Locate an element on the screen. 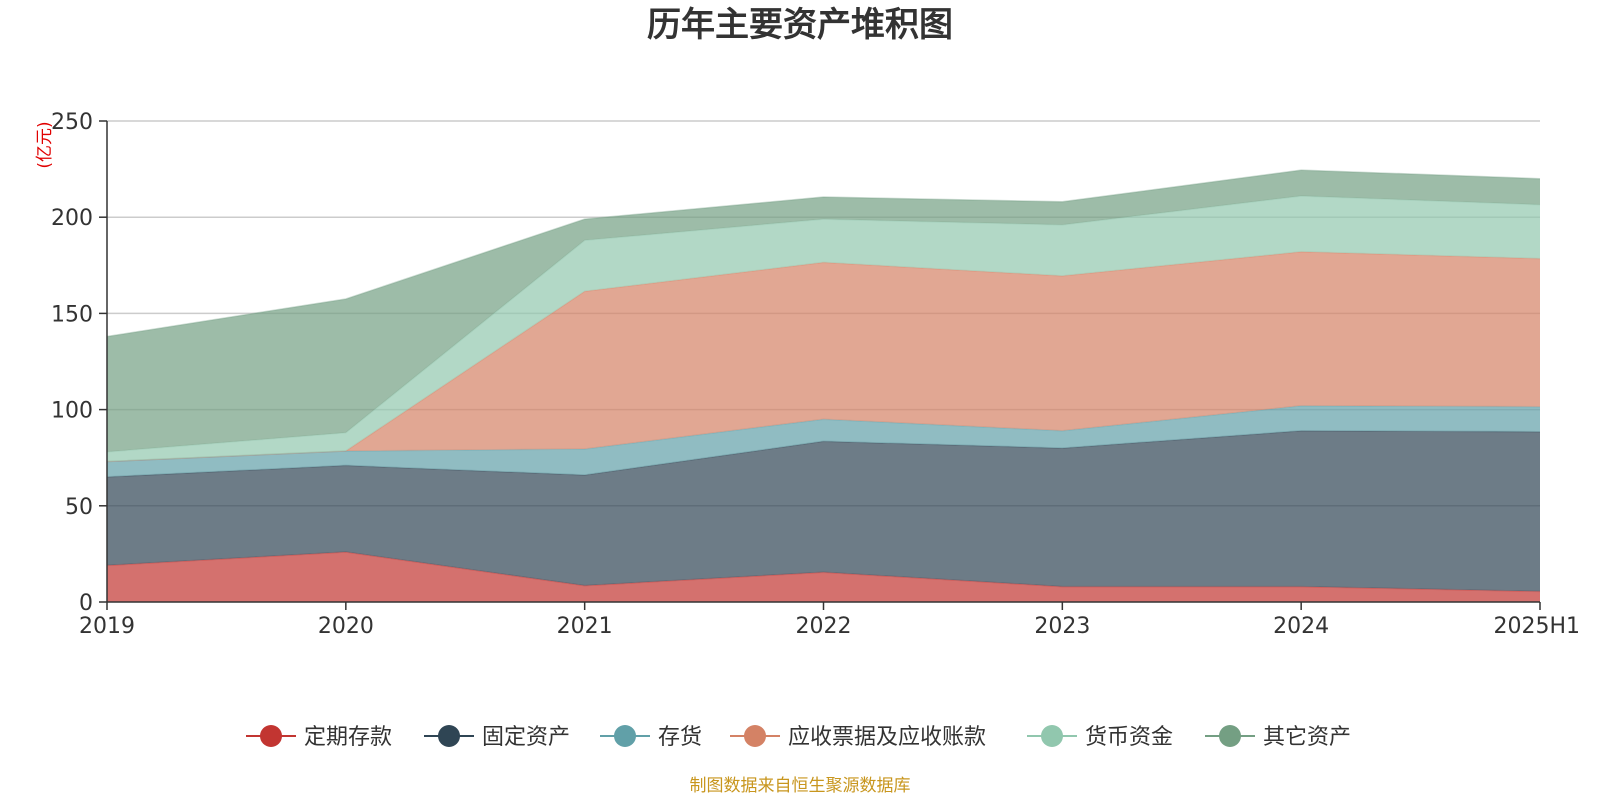 This screenshot has height=800, width=1600. x-tick-label: 2020 is located at coordinates (346, 626).